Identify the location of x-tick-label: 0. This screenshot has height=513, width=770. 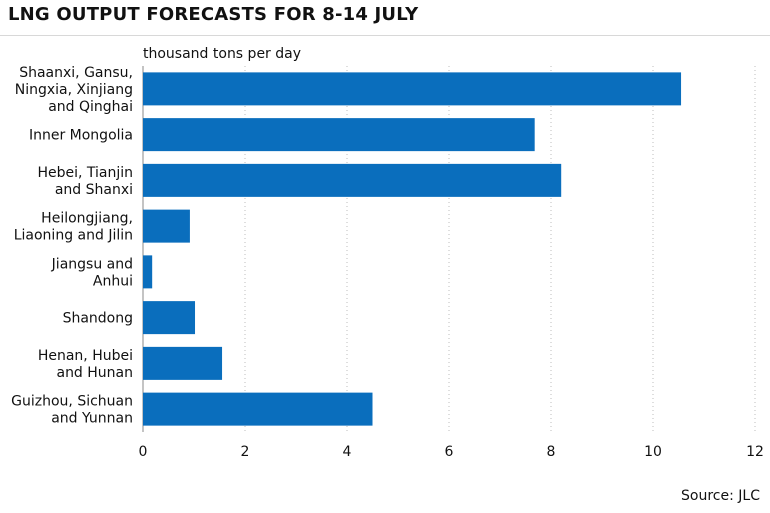
(143, 452).